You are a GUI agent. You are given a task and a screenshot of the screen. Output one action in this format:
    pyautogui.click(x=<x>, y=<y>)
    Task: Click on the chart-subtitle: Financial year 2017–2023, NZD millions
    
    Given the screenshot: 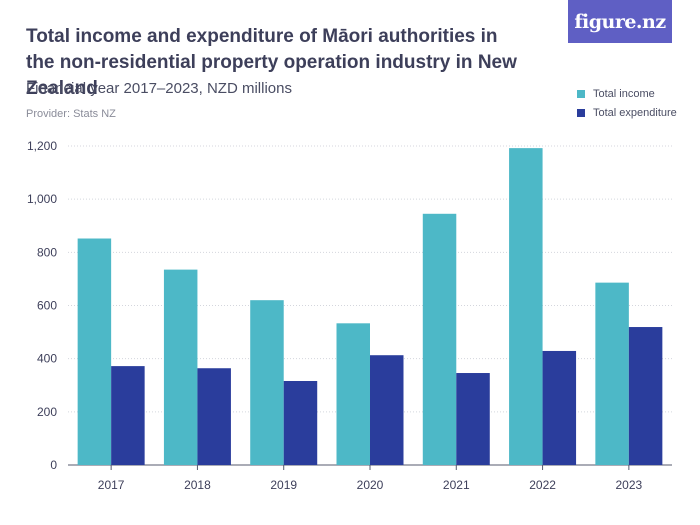 What is the action you would take?
    pyautogui.click(x=159, y=88)
    